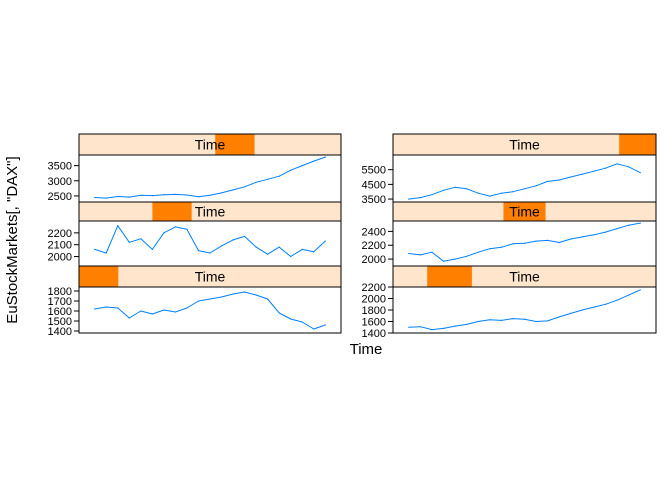 The width and height of the screenshot is (672, 480). Describe the element at coordinates (60, 182) in the screenshot. I see `y-tick-label: 3000` at that location.